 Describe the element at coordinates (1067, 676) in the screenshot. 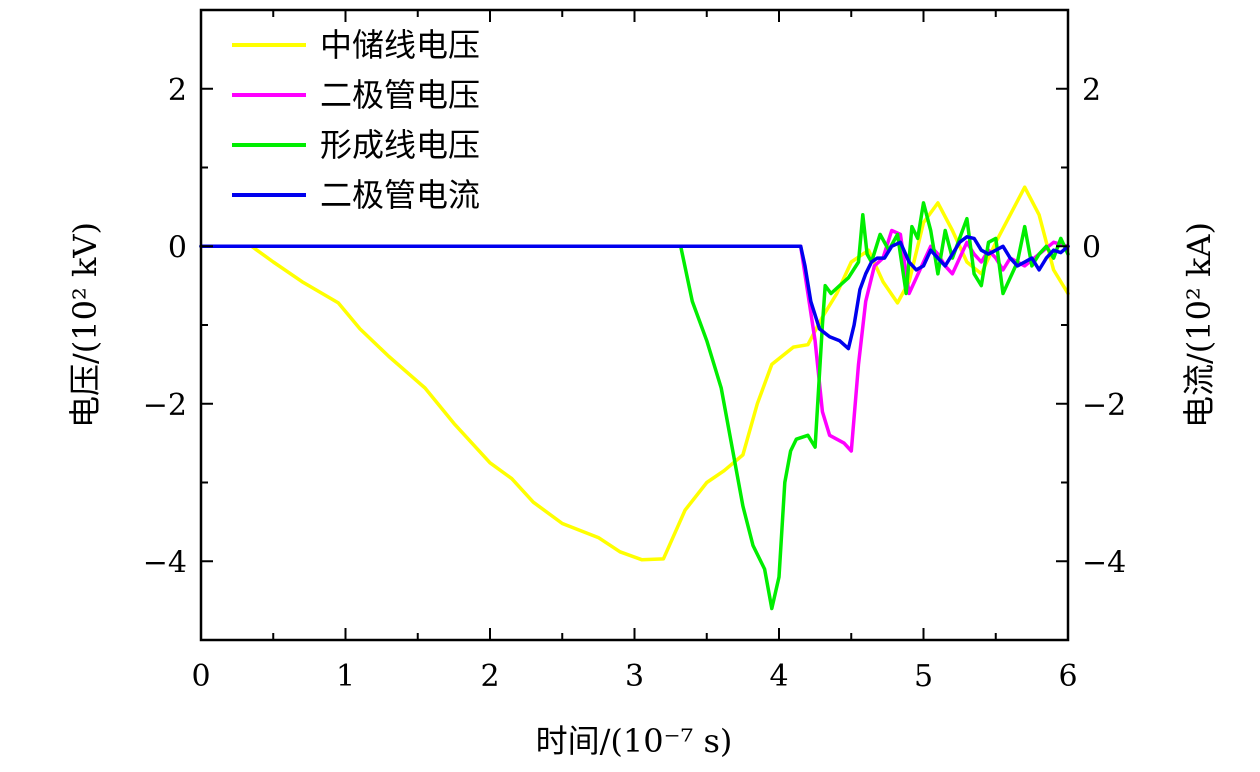

I see `x-tick-label: 6` at that location.